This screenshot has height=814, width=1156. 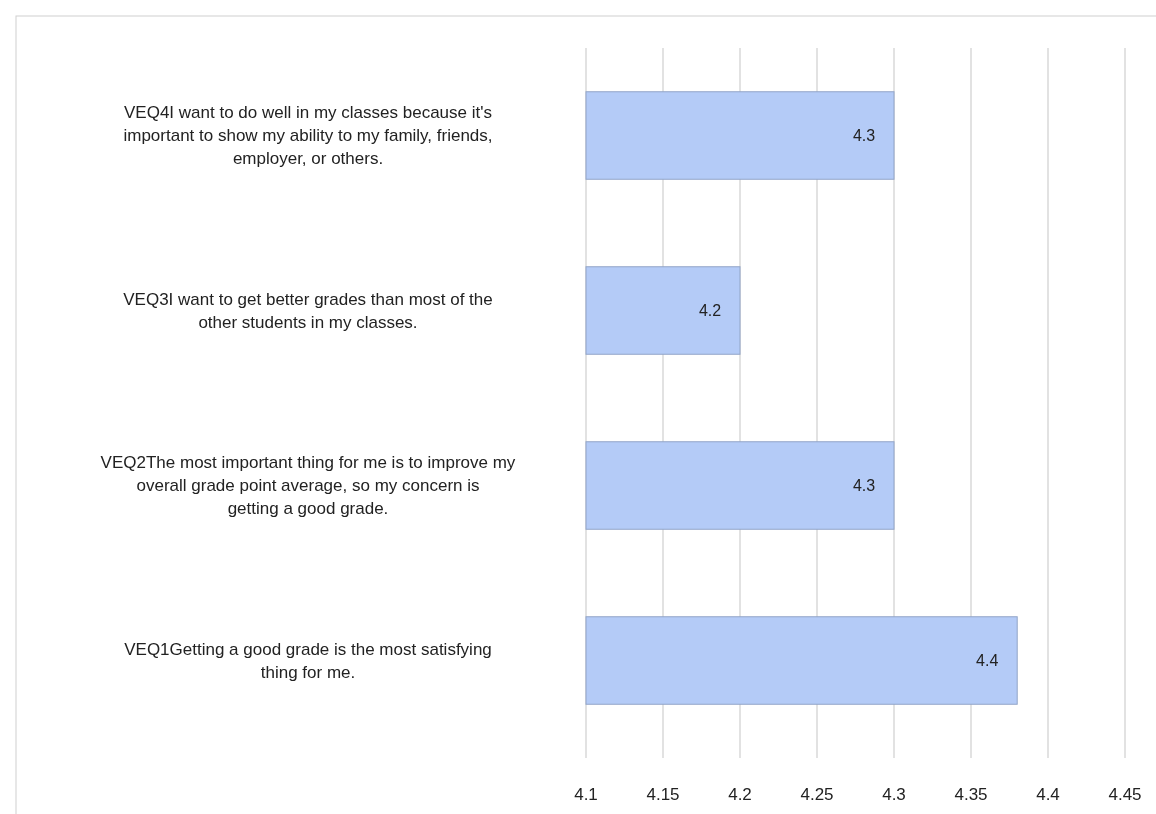 What do you see at coordinates (894, 794) in the screenshot?
I see `x-tick-label: 4.3` at bounding box center [894, 794].